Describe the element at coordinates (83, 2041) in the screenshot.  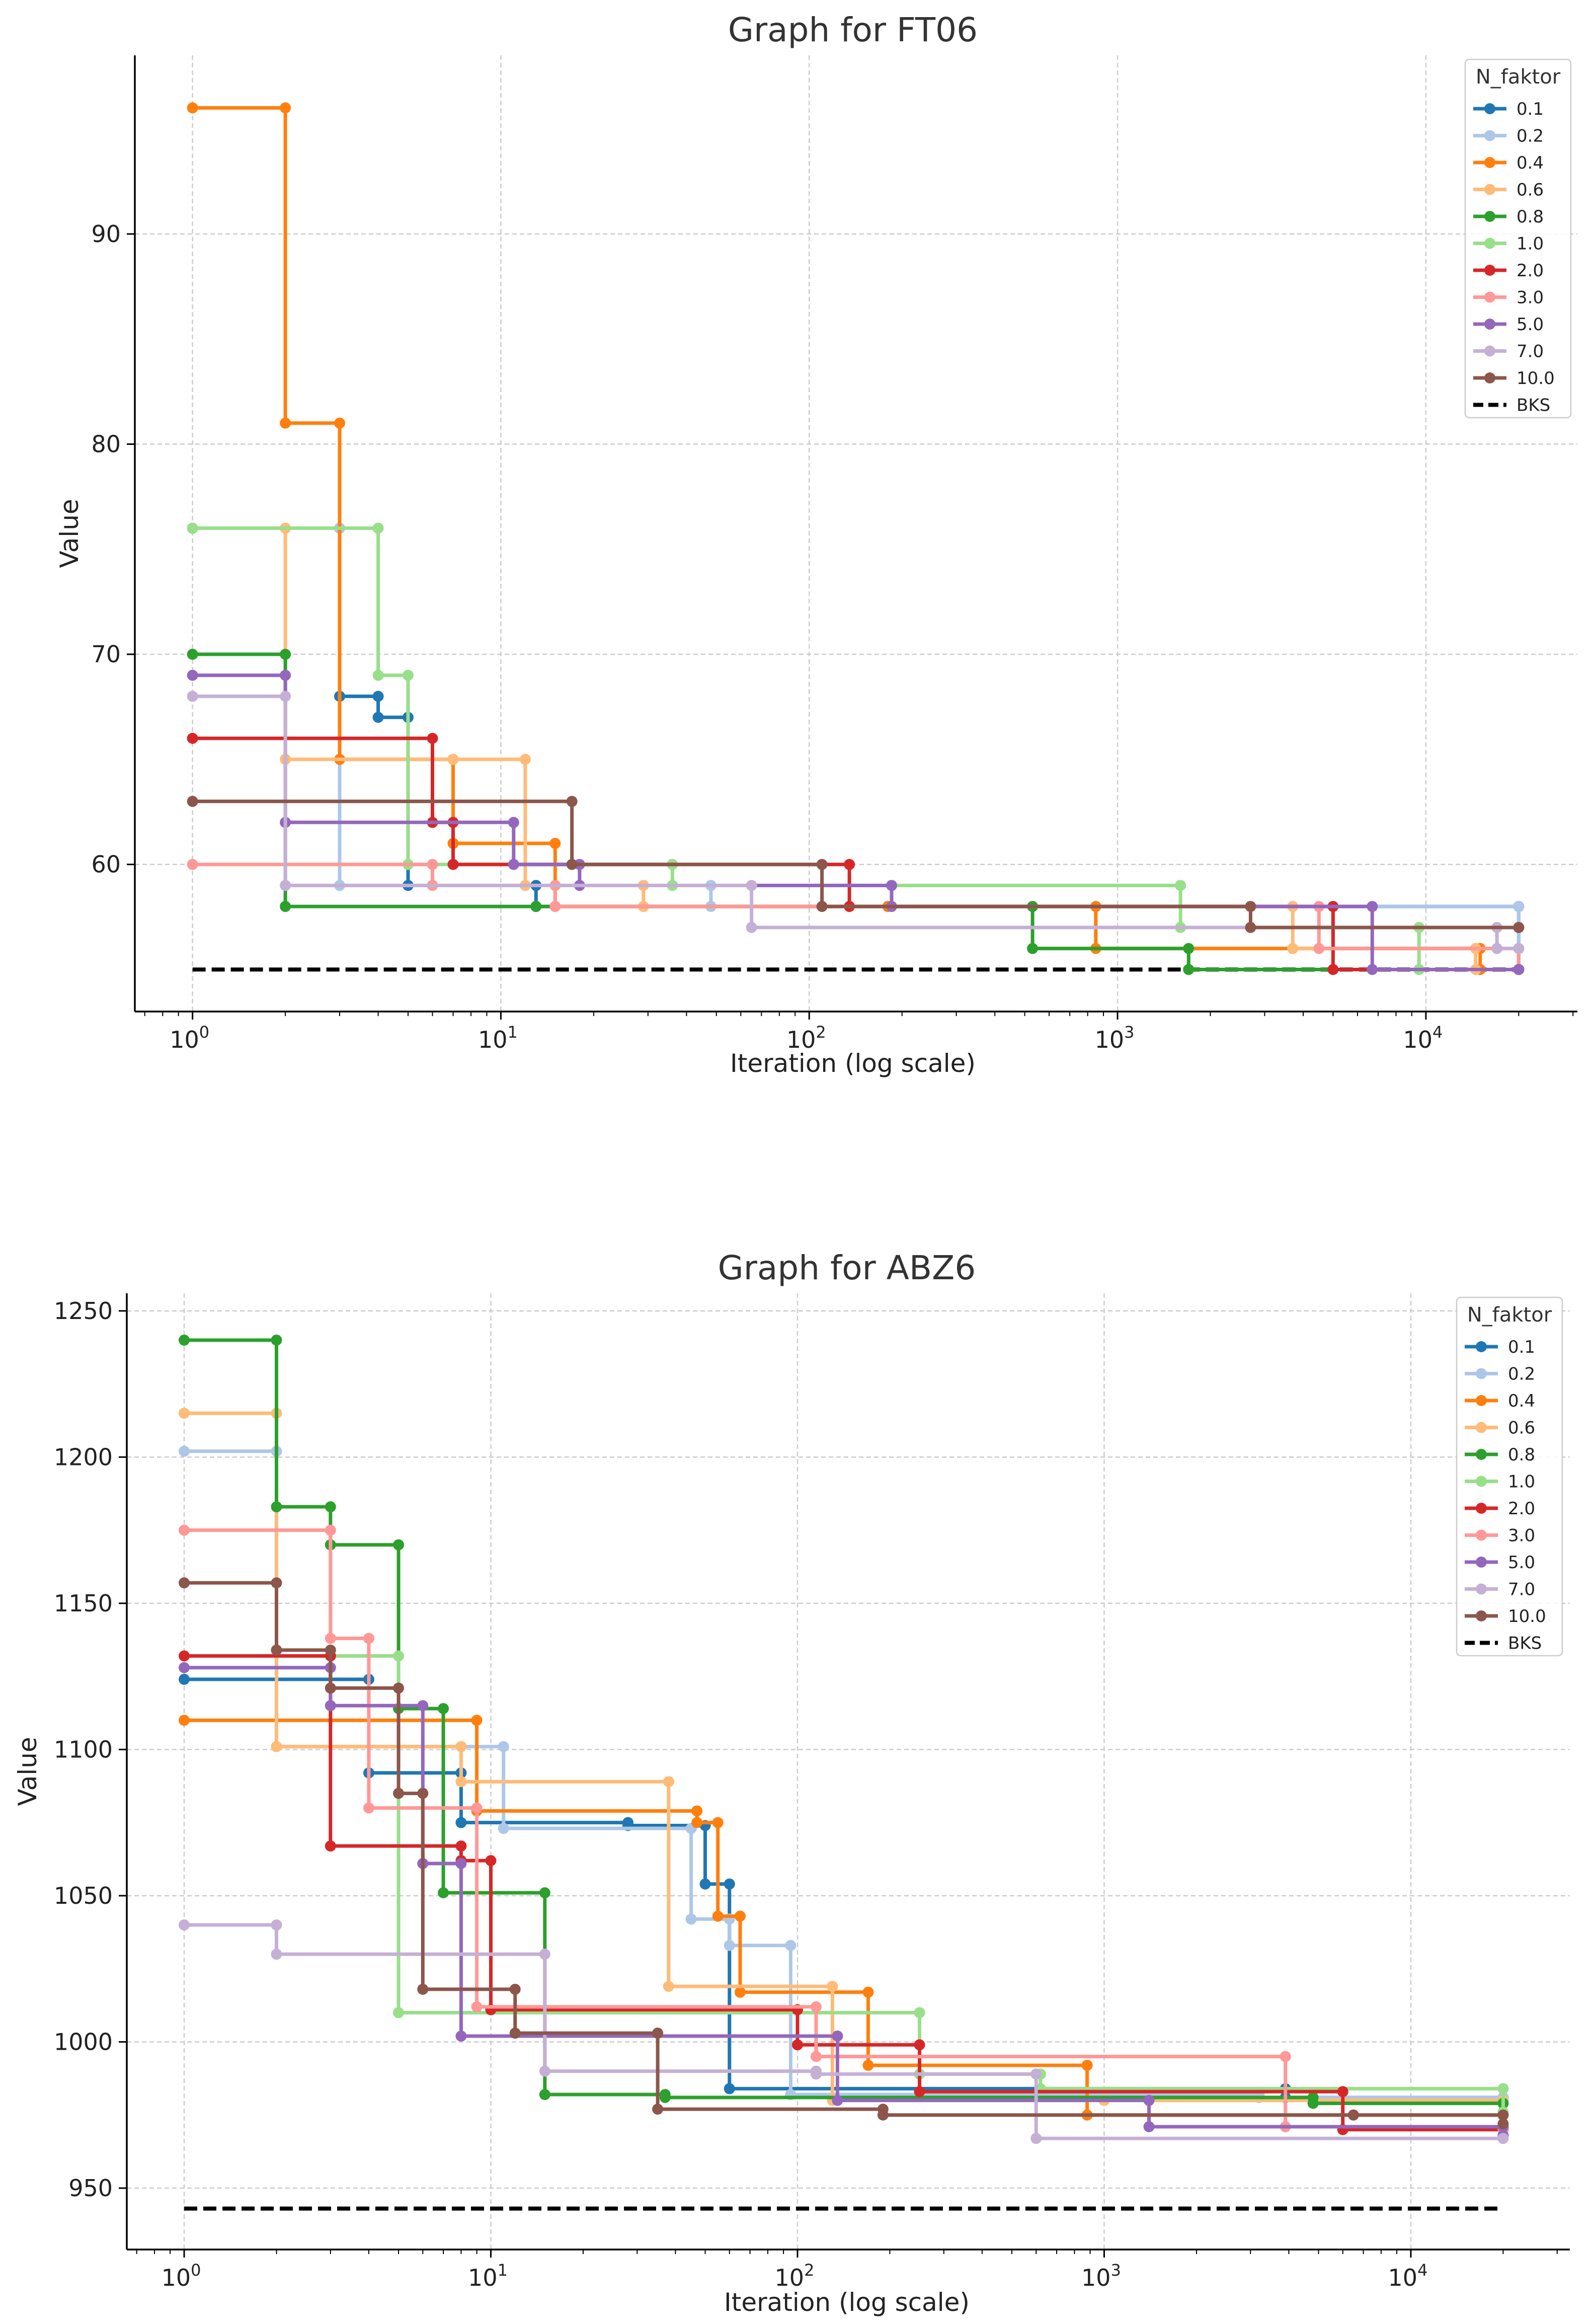
I see `y-tick-label: 1000` at that location.